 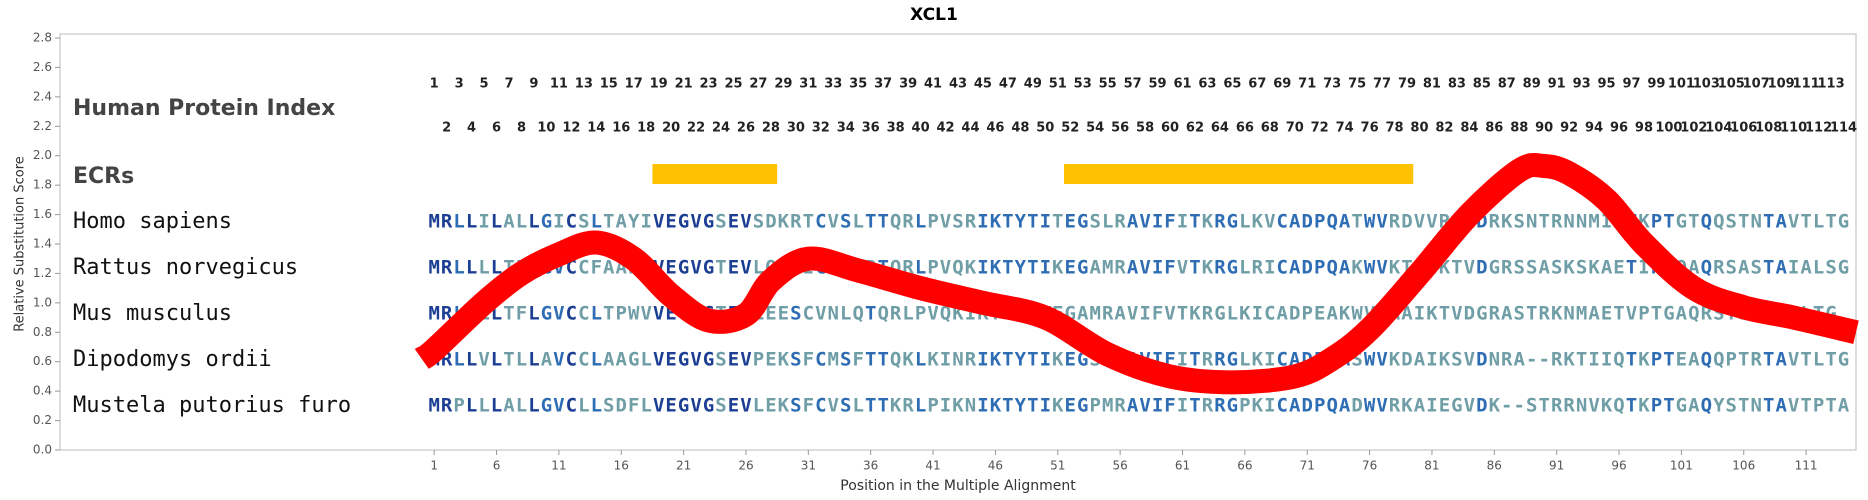 What do you see at coordinates (1806, 84) in the screenshot?
I see `index-number: 111` at bounding box center [1806, 84].